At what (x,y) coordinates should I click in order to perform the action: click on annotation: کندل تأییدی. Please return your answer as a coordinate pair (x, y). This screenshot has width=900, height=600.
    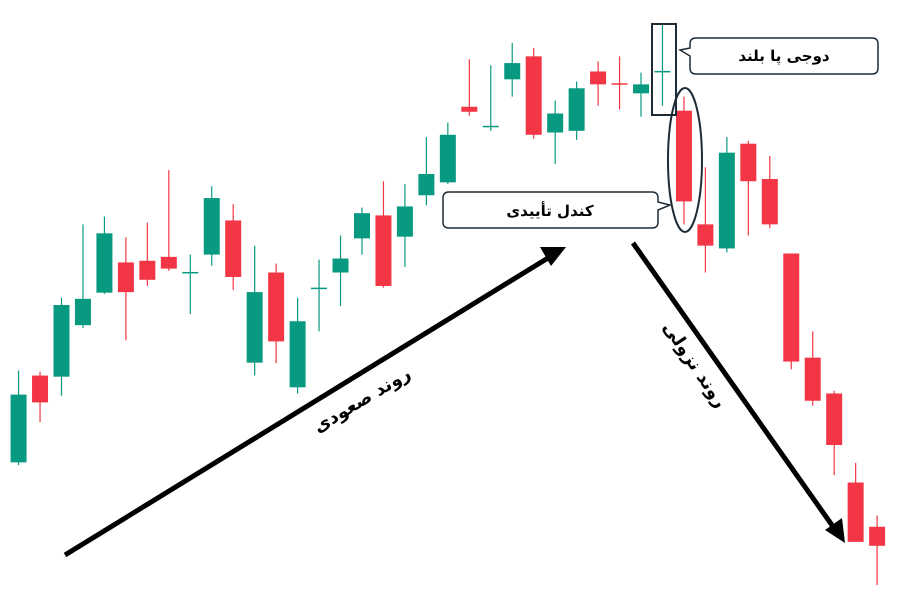
    Looking at the image, I should click on (550, 210).